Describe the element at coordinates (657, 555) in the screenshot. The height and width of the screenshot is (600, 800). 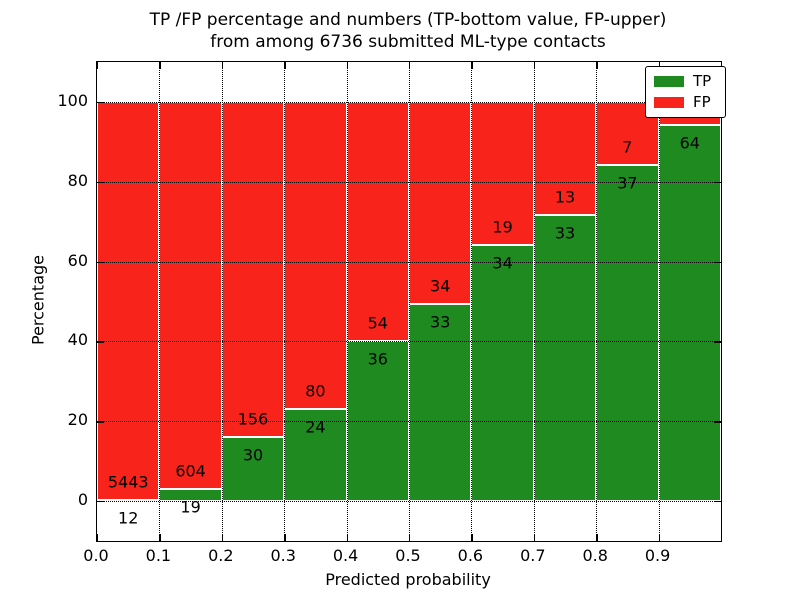
I see `x-tick-label: 0.9` at that location.